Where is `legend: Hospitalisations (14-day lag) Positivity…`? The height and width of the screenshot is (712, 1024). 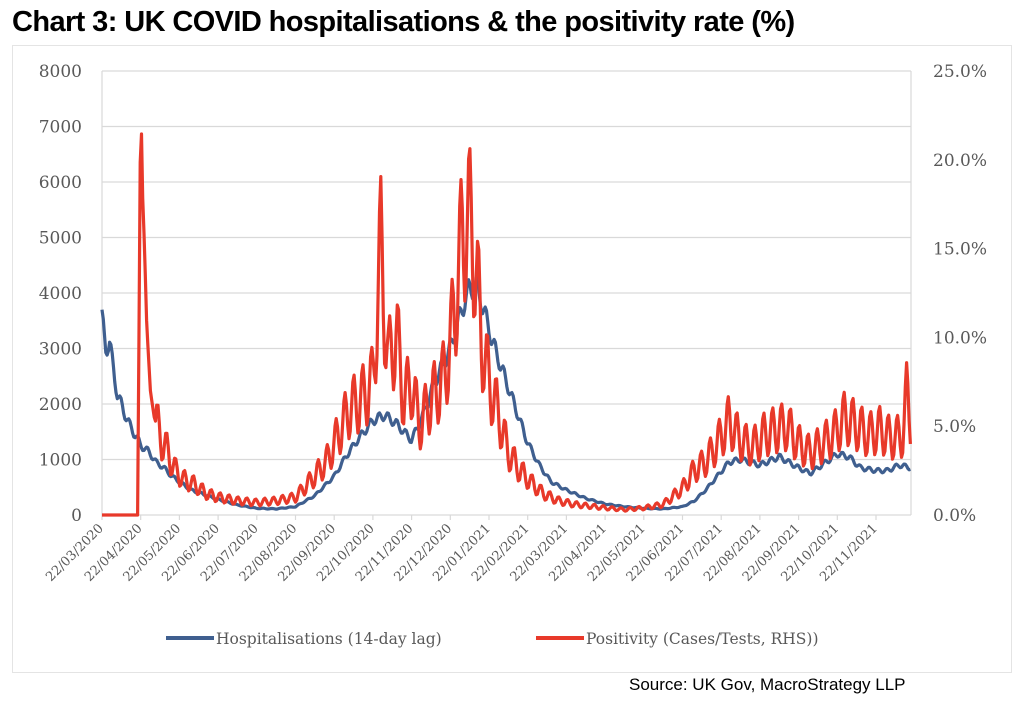
legend: Hospitalisations (14-day lag) Positivity… is located at coordinates (492, 639).